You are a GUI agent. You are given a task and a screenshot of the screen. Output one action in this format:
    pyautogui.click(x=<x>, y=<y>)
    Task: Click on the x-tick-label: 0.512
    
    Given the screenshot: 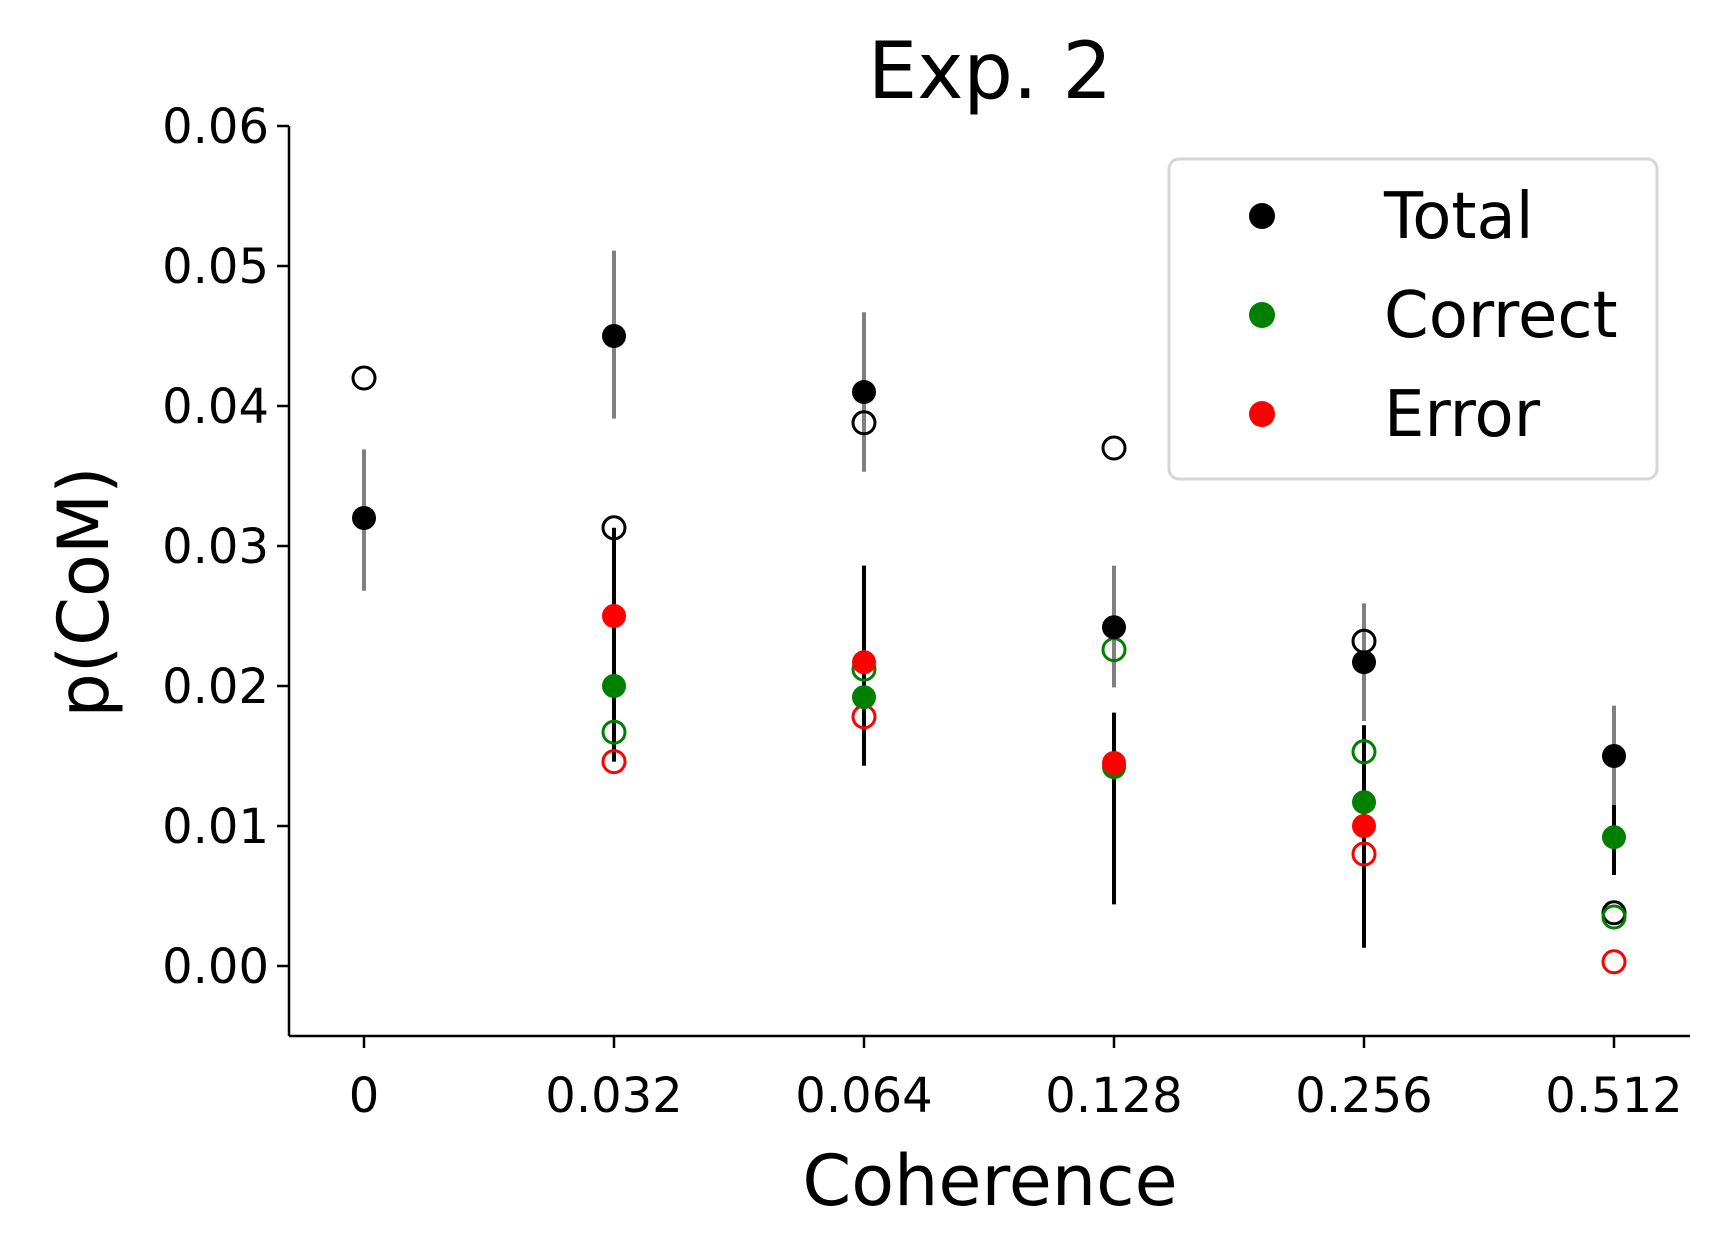 What is the action you would take?
    pyautogui.click(x=1613, y=1096)
    